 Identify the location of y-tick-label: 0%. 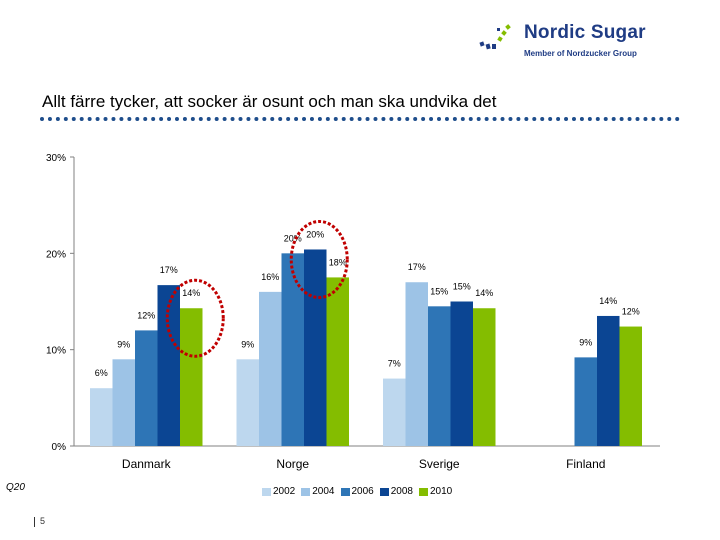
(59, 447).